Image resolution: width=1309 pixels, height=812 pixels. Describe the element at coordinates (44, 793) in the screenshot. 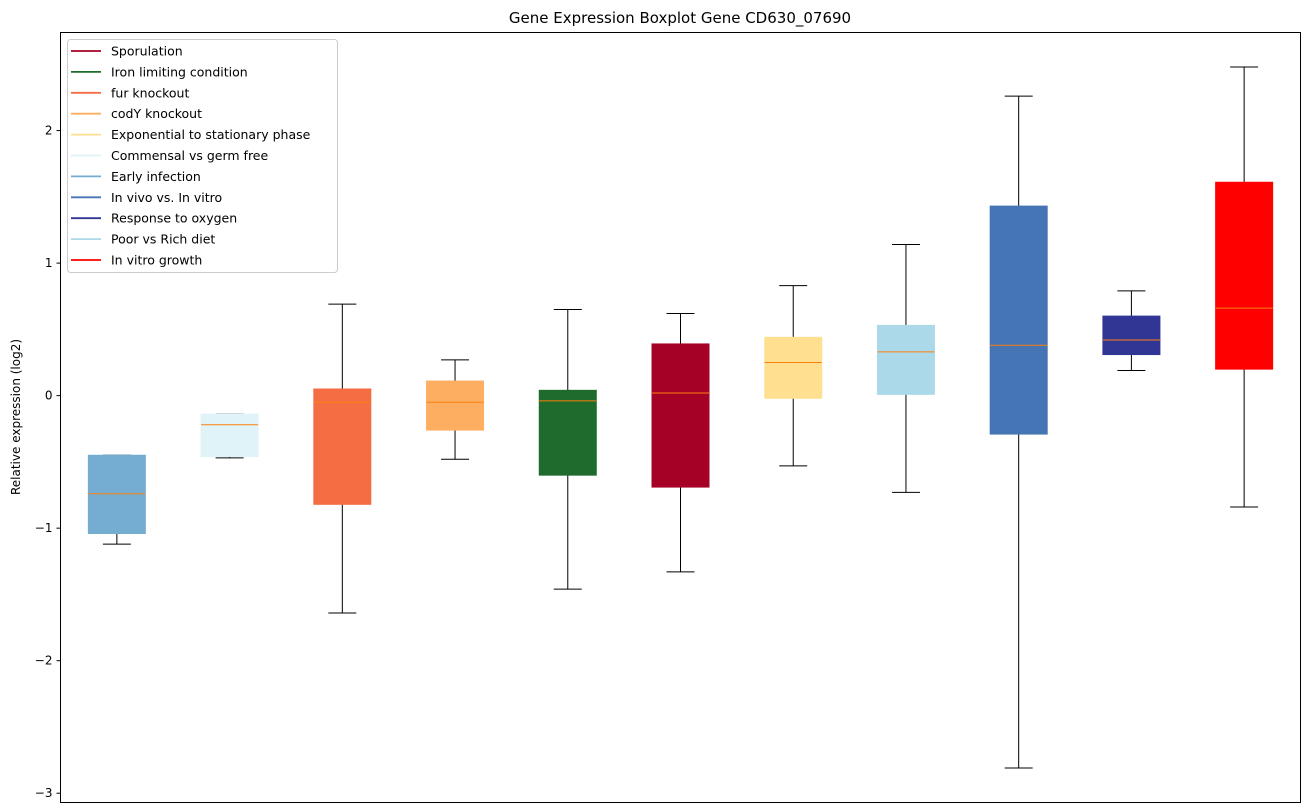

I see `y-tick-label: −3` at that location.